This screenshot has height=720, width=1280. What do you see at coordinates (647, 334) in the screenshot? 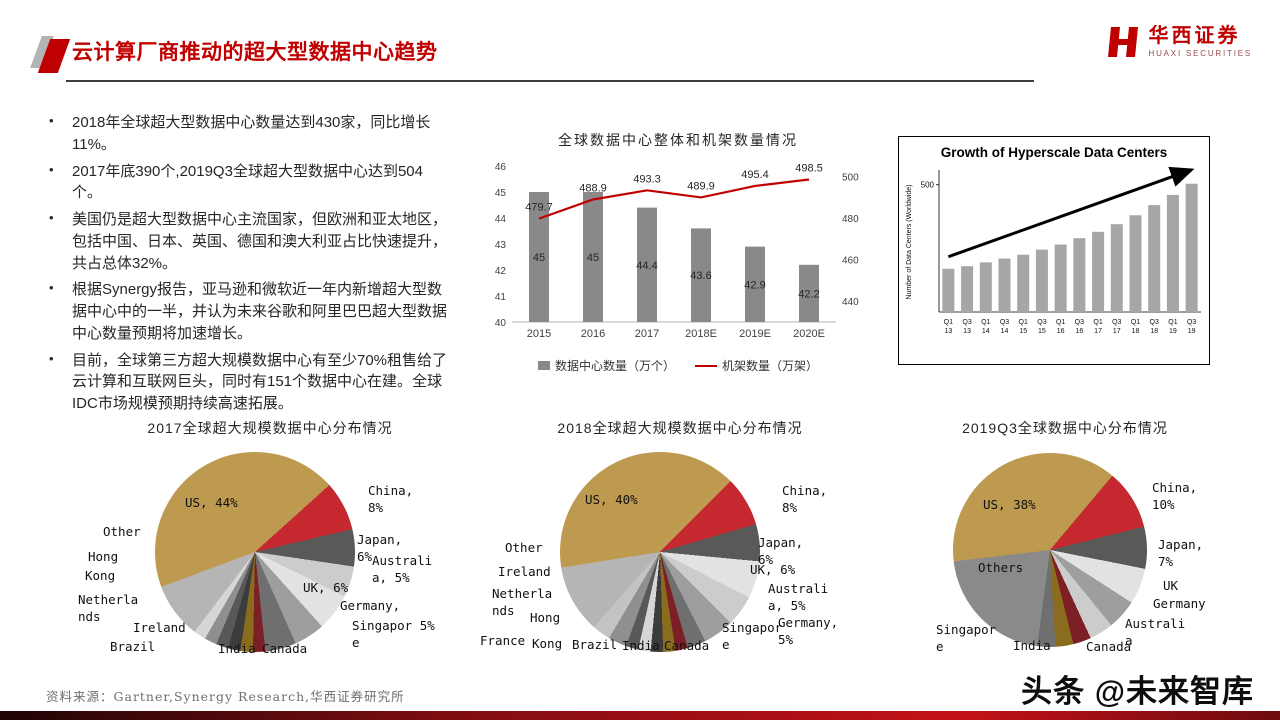
I see `x-axis-label: 2017` at bounding box center [647, 334].